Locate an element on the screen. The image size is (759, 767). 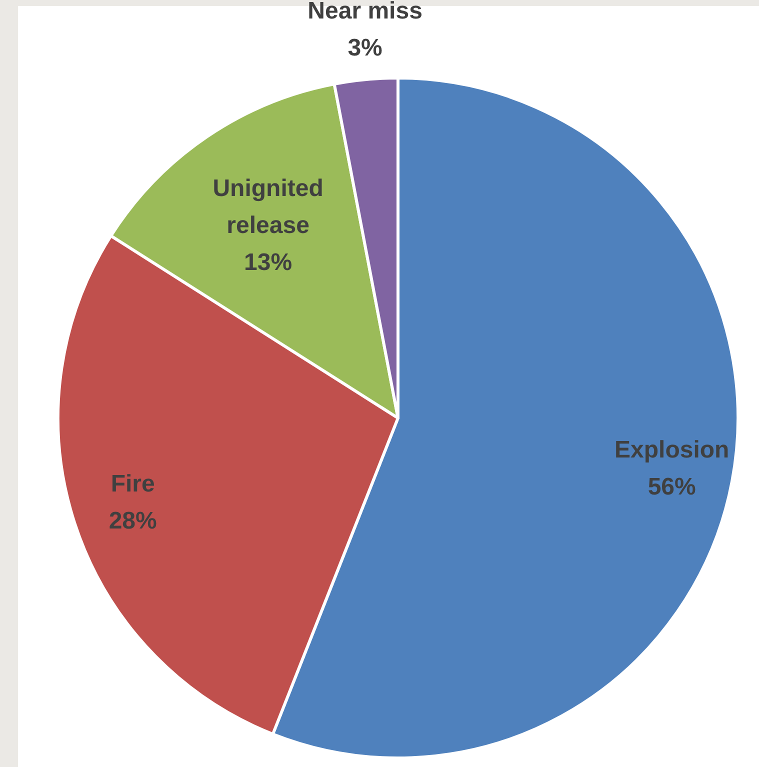
data-label: 28% is located at coordinates (132, 521).